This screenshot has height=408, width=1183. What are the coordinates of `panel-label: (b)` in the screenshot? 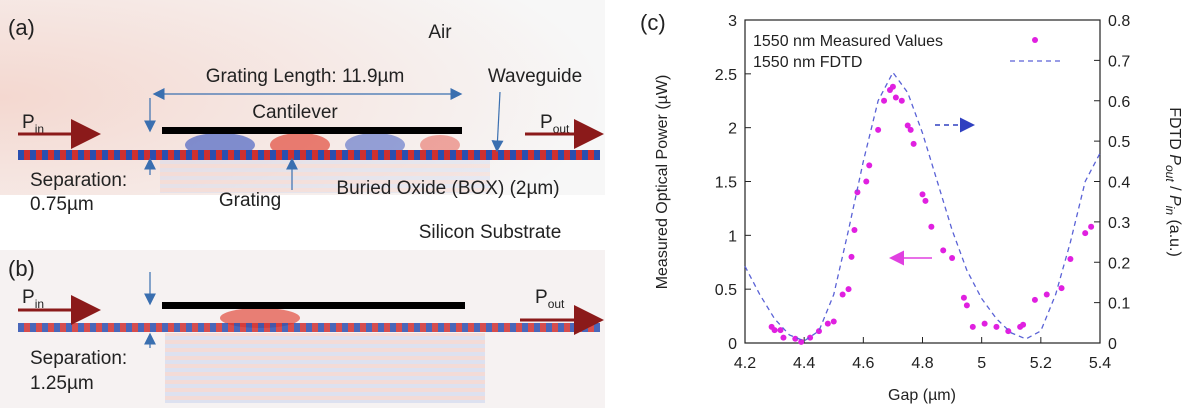 It's located at (21, 268).